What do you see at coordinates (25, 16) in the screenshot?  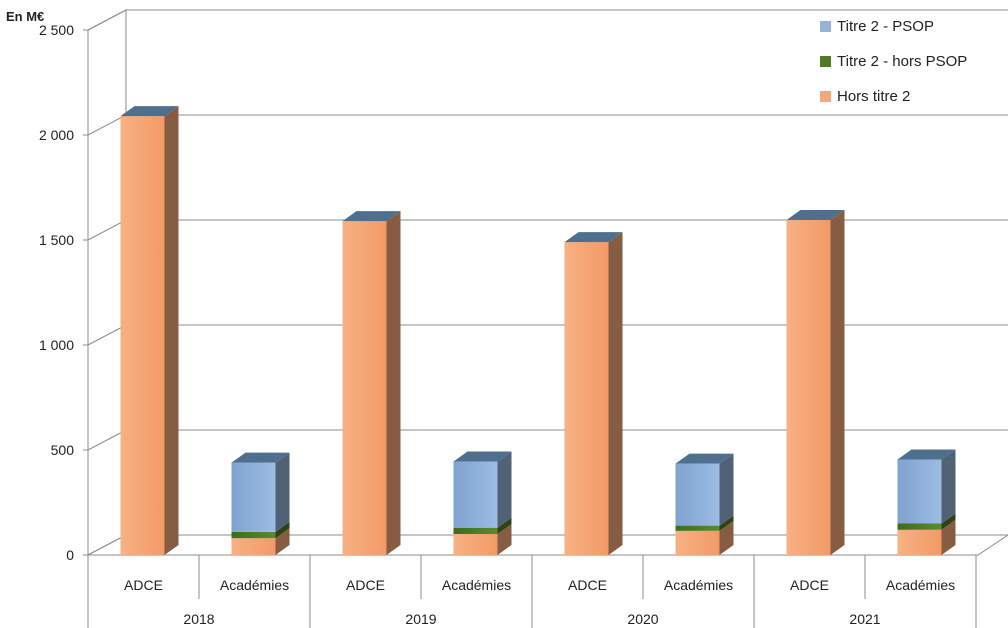 I see `unit-label: En M€` at bounding box center [25, 16].